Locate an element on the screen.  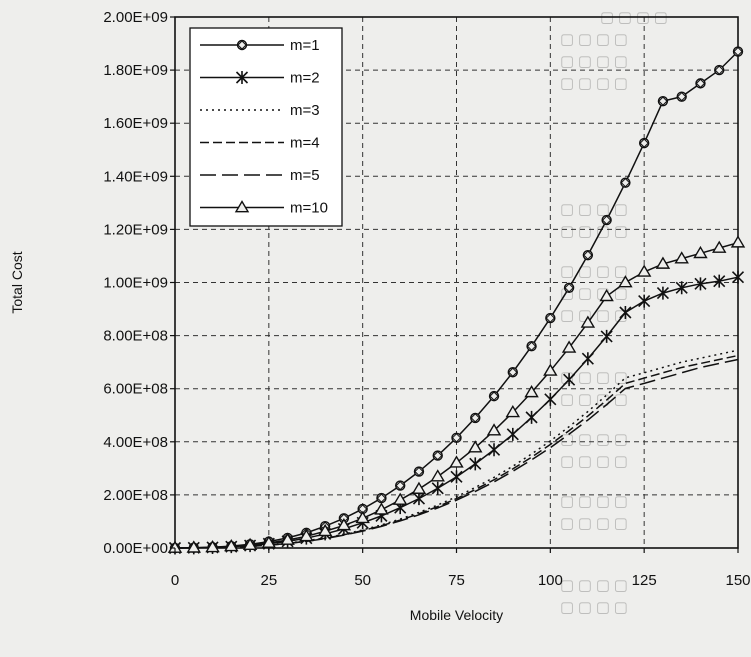
x-tick-label: 100 is located at coordinates (550, 580).